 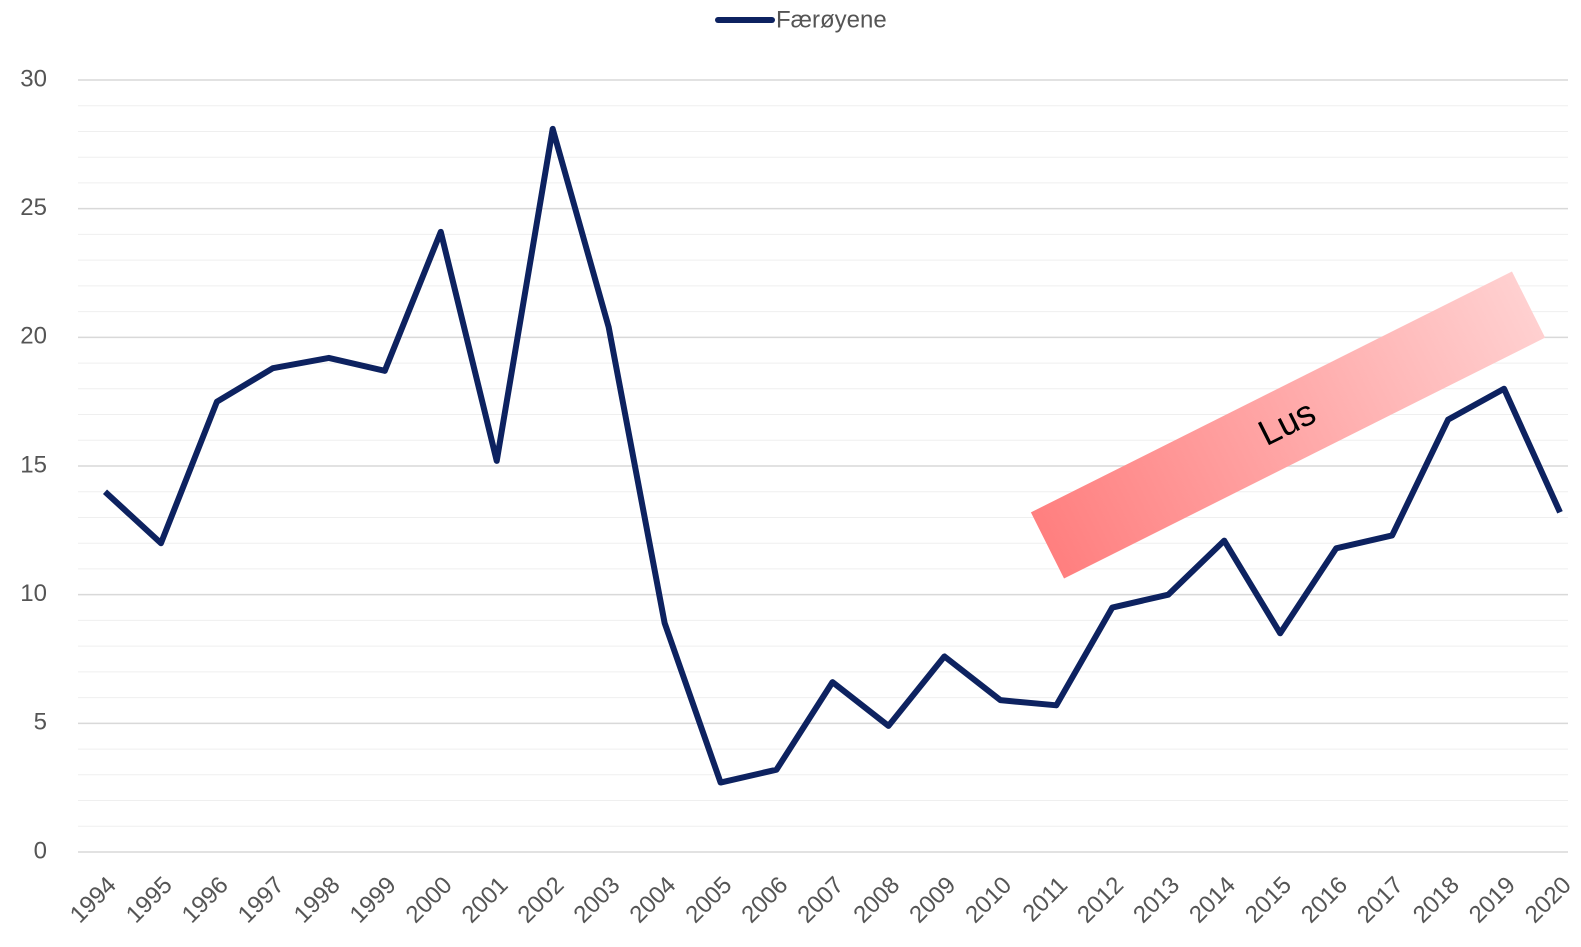 What do you see at coordinates (1156, 900) in the screenshot?
I see `x-tick-label: 2013` at bounding box center [1156, 900].